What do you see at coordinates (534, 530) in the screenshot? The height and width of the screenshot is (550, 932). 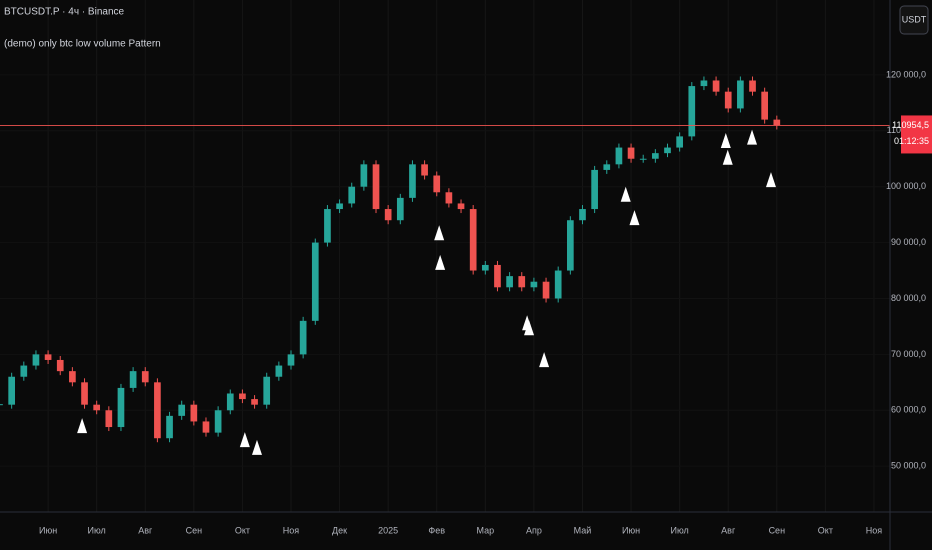 I see `x-tick-label: Апр` at bounding box center [534, 530].